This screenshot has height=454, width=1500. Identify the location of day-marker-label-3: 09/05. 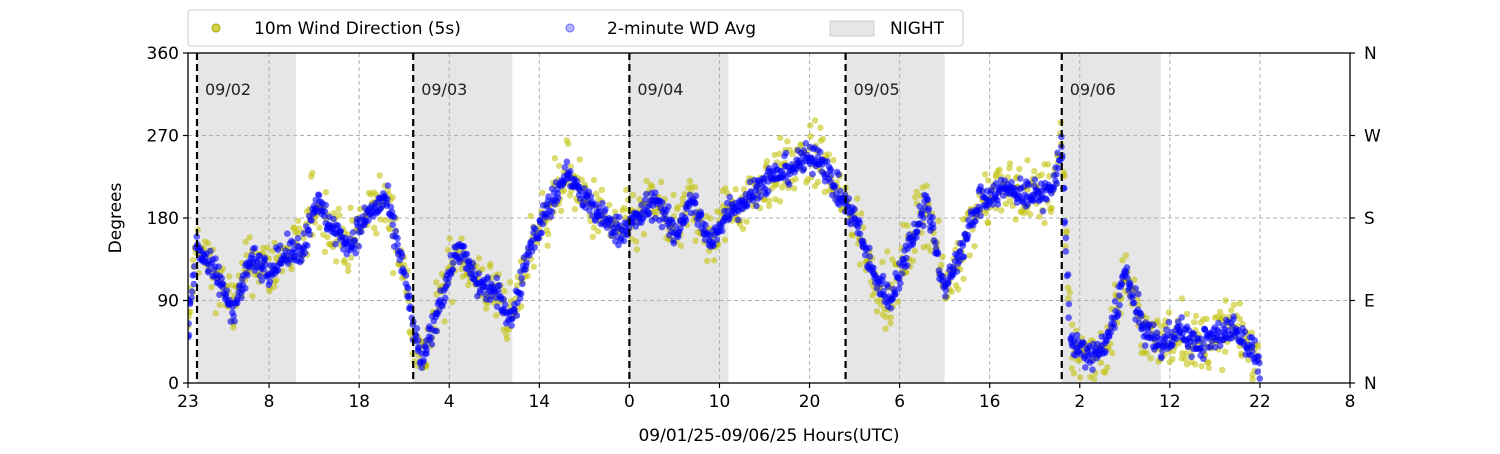
(877, 89).